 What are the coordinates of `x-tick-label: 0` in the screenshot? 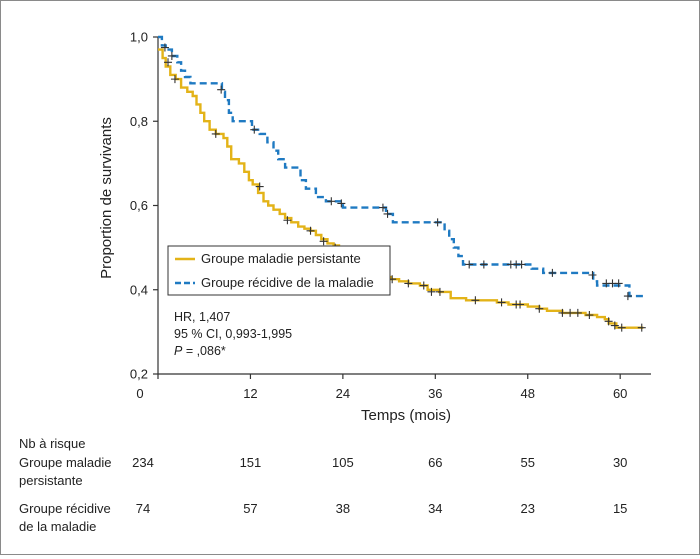 It's located at (139, 393).